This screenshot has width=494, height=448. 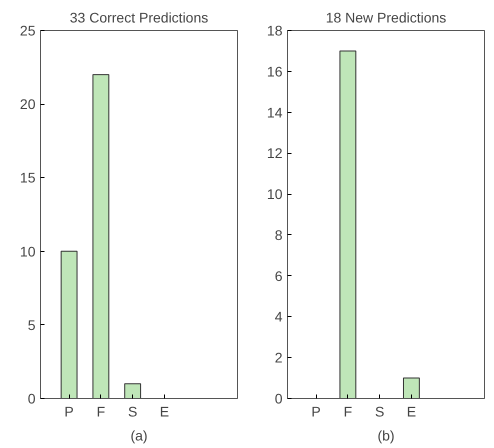 I want to click on y-tick-label: 25, so click(x=28, y=30).